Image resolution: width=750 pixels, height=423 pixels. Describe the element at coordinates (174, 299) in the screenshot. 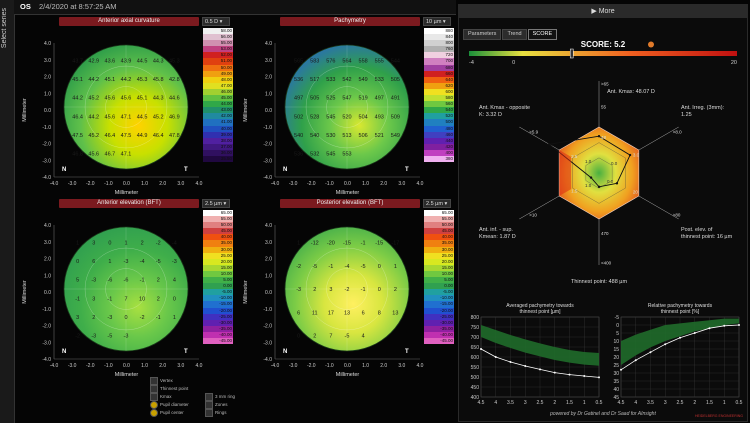

I see `map-value: 0` at that location.